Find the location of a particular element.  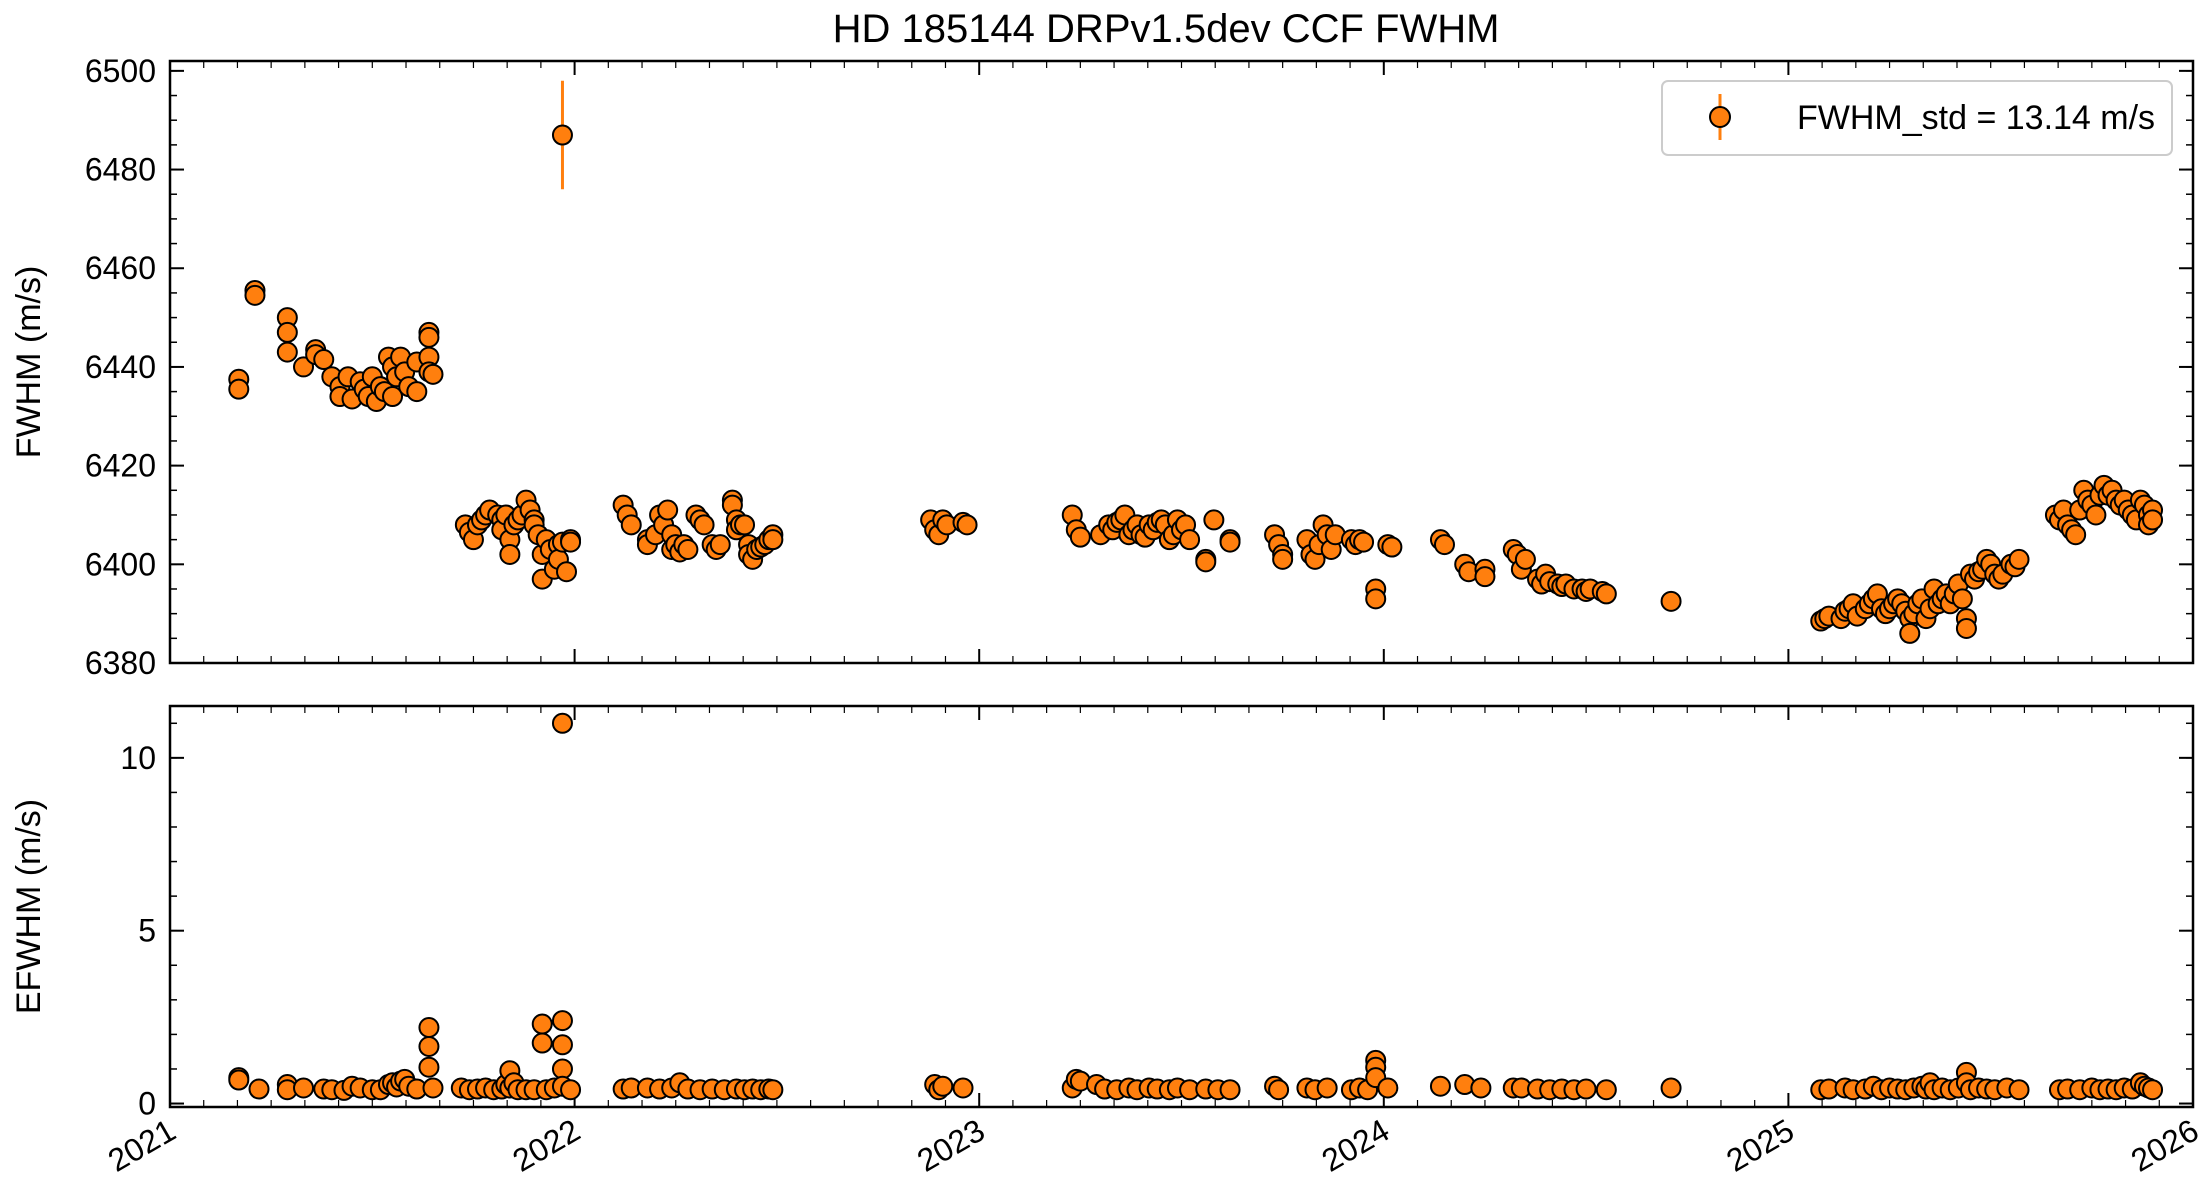

legend-label: FWHM_std = 13.14 m/s is located at coordinates (1976, 118).